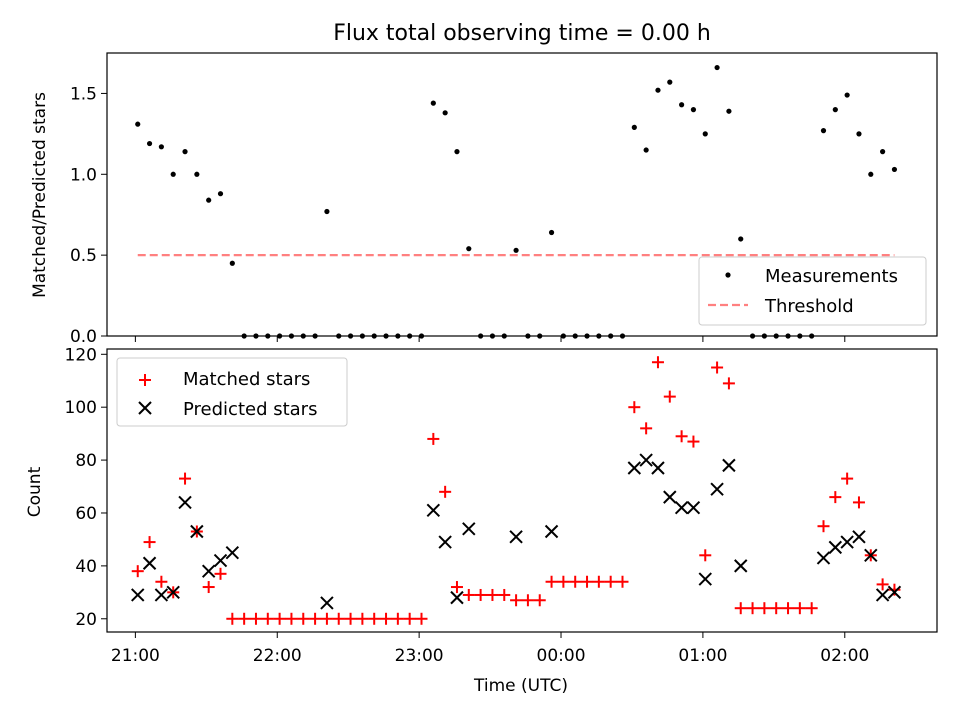 This screenshot has width=960, height=724. I want to click on bottom-y-tick-label: 80, so click(86, 461).